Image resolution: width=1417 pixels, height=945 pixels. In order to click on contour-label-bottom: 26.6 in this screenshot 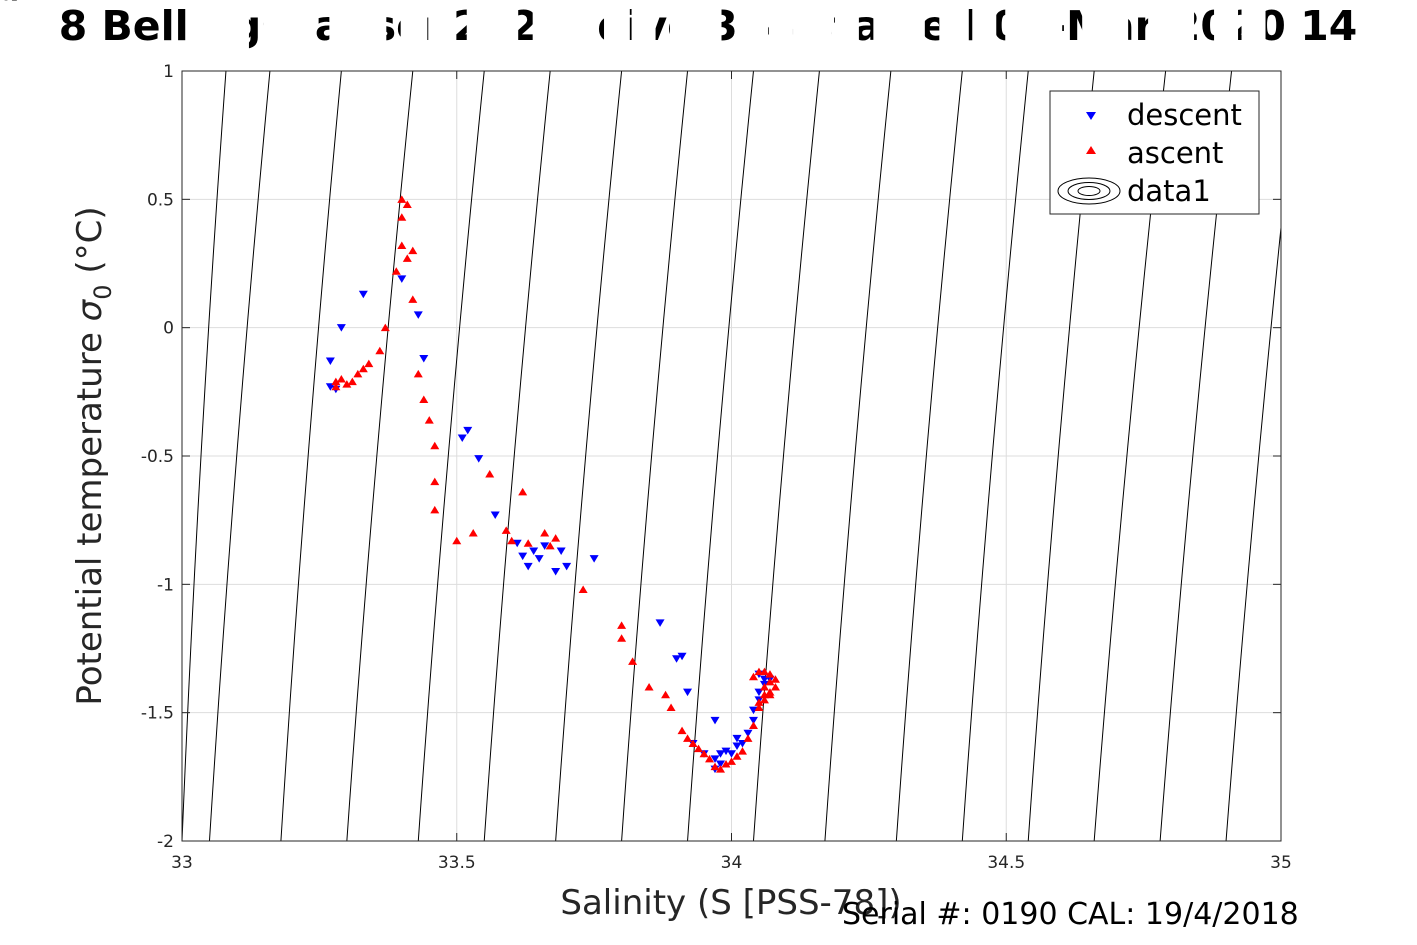, I will do `click(10, 2)`.